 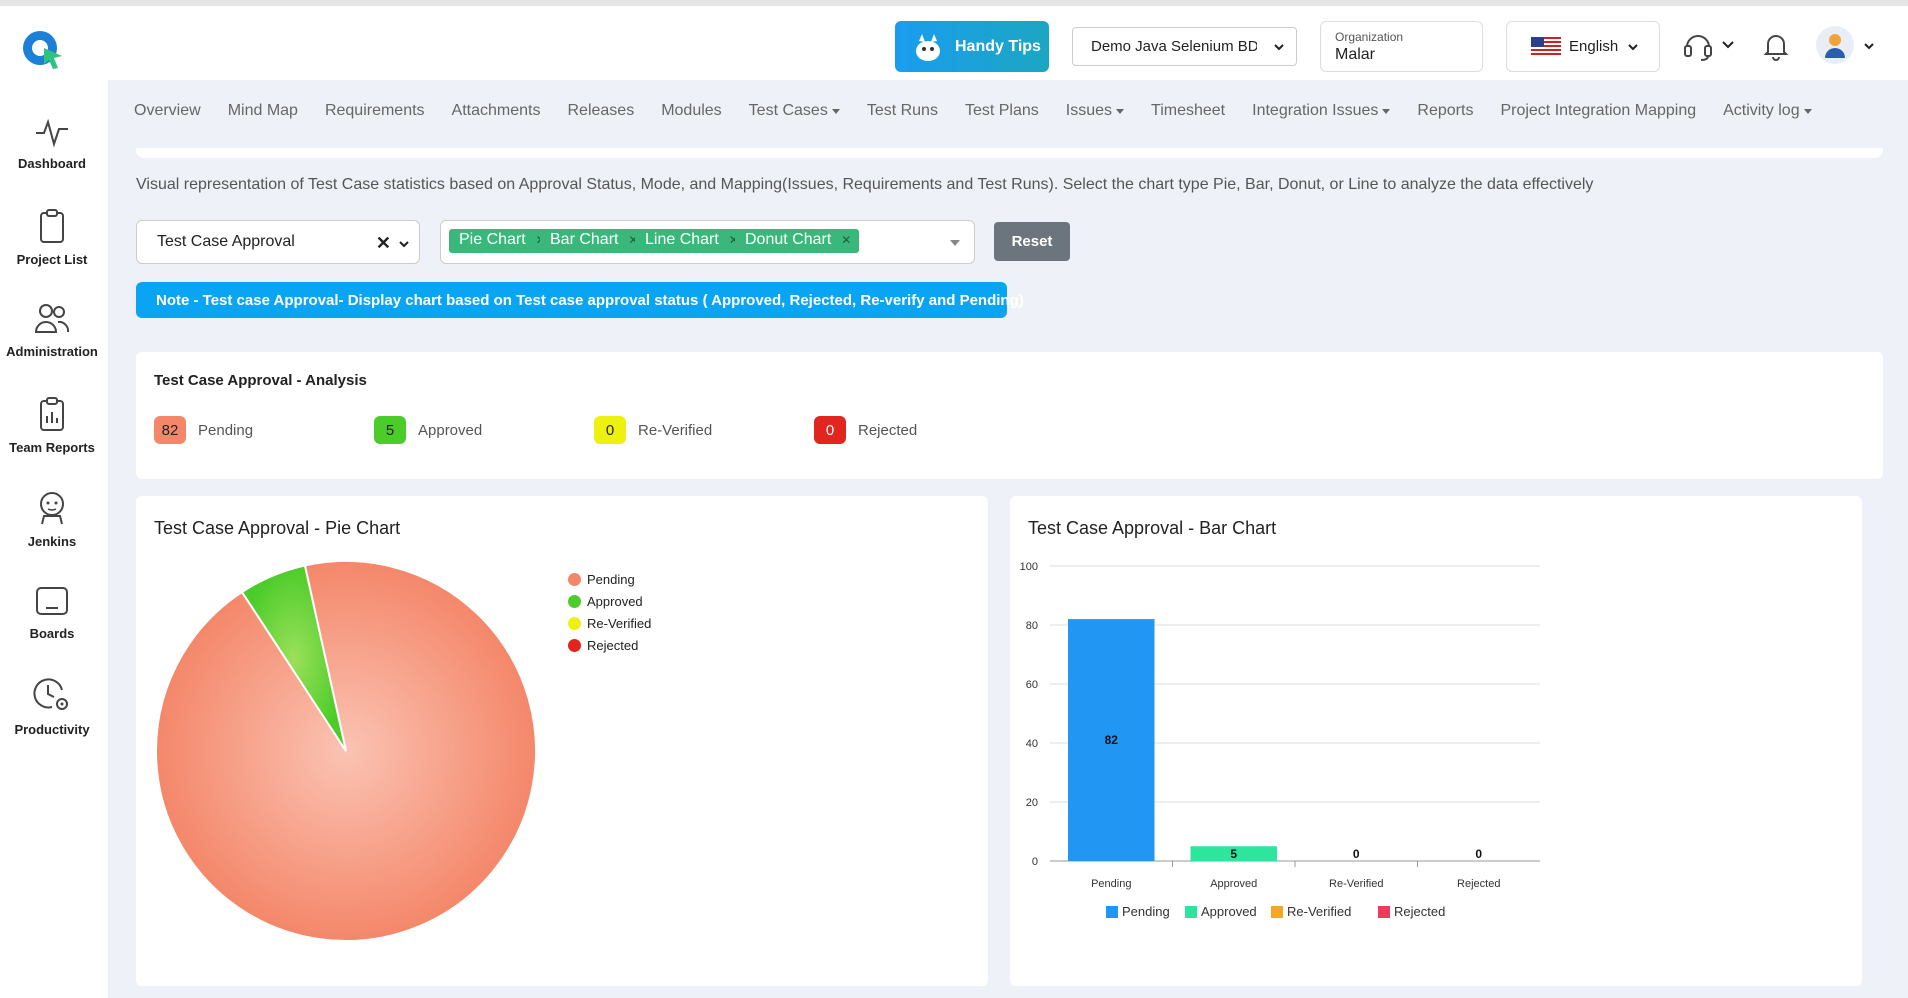 What do you see at coordinates (1111, 740) in the screenshot?
I see `bar-pending` at bounding box center [1111, 740].